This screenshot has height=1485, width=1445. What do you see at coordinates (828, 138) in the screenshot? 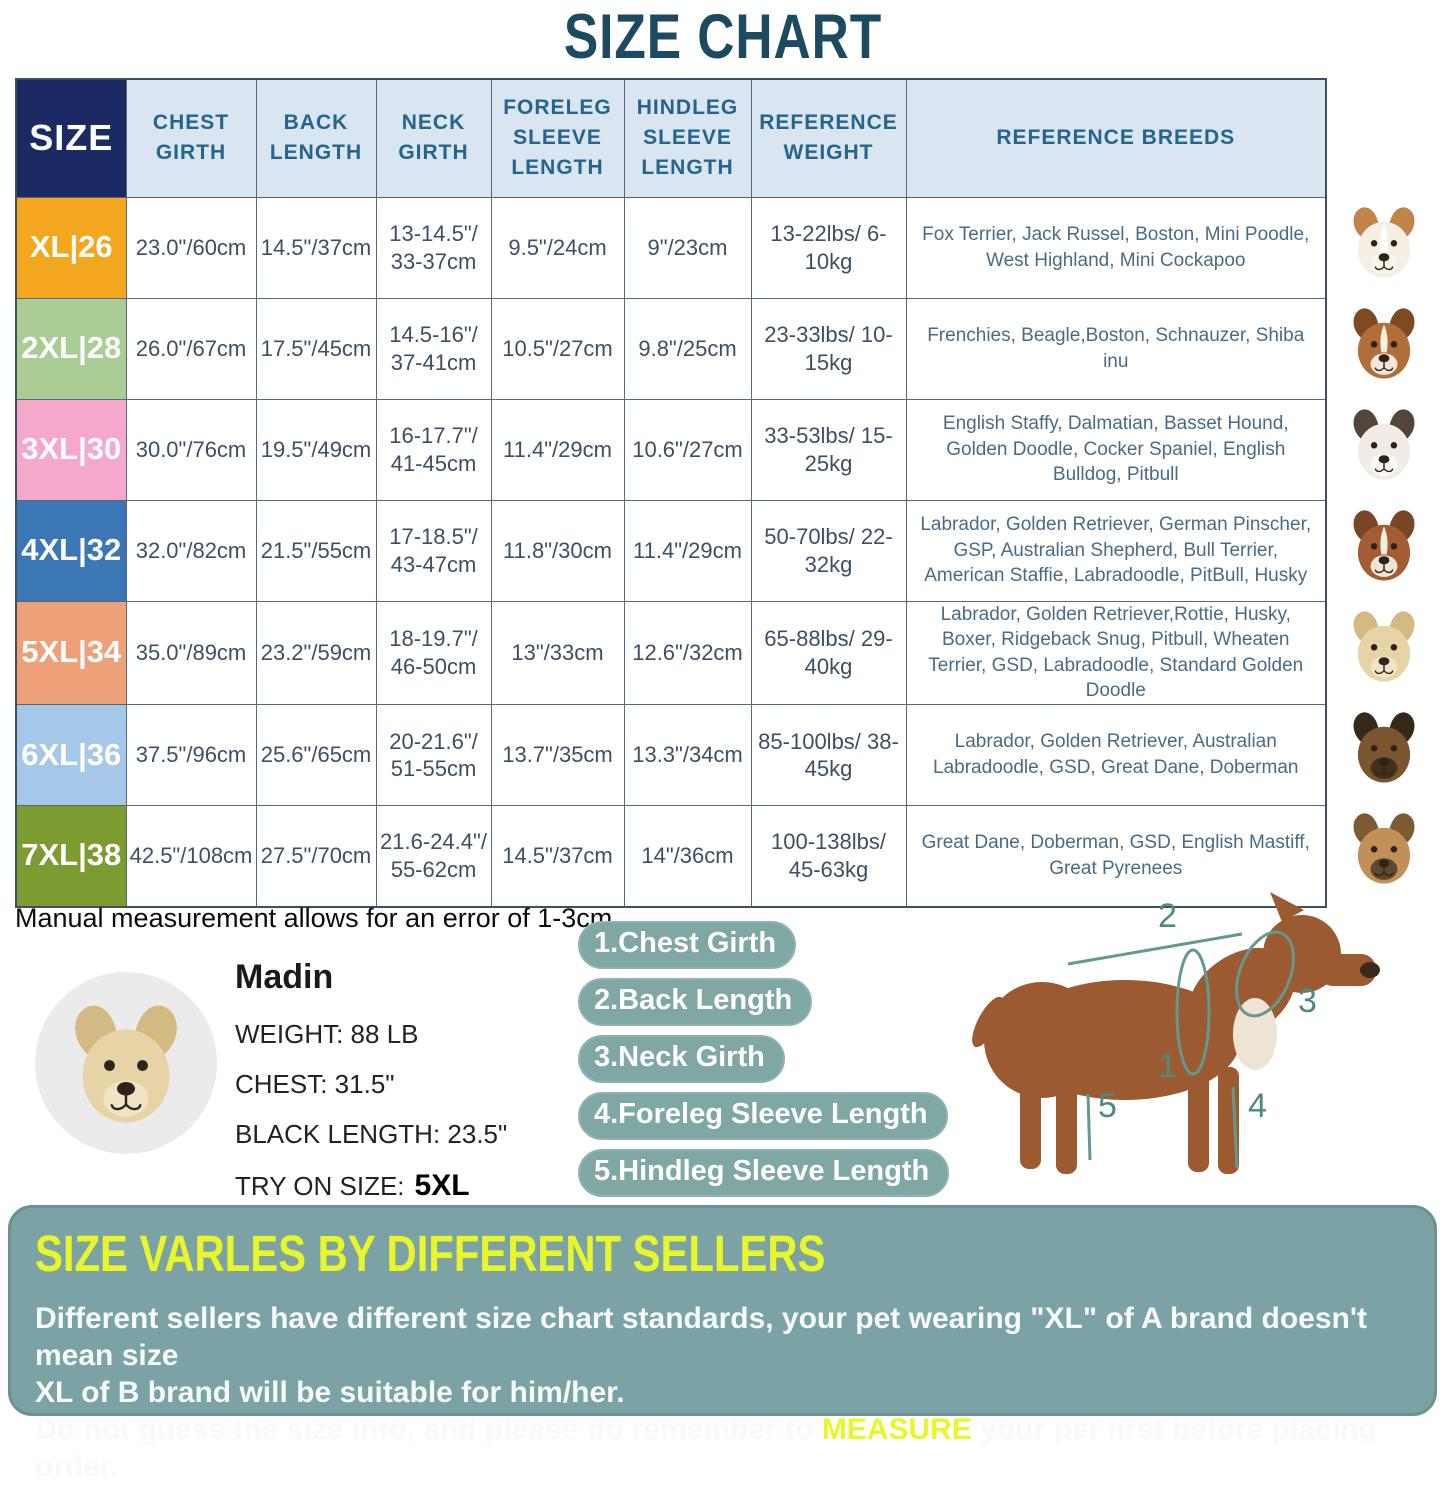
I see `column-header-reference-weight: REFERENCE WEIGHT` at bounding box center [828, 138].